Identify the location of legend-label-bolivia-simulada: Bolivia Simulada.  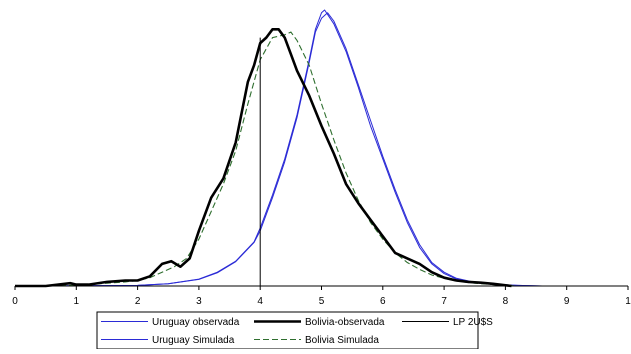
(342, 340).